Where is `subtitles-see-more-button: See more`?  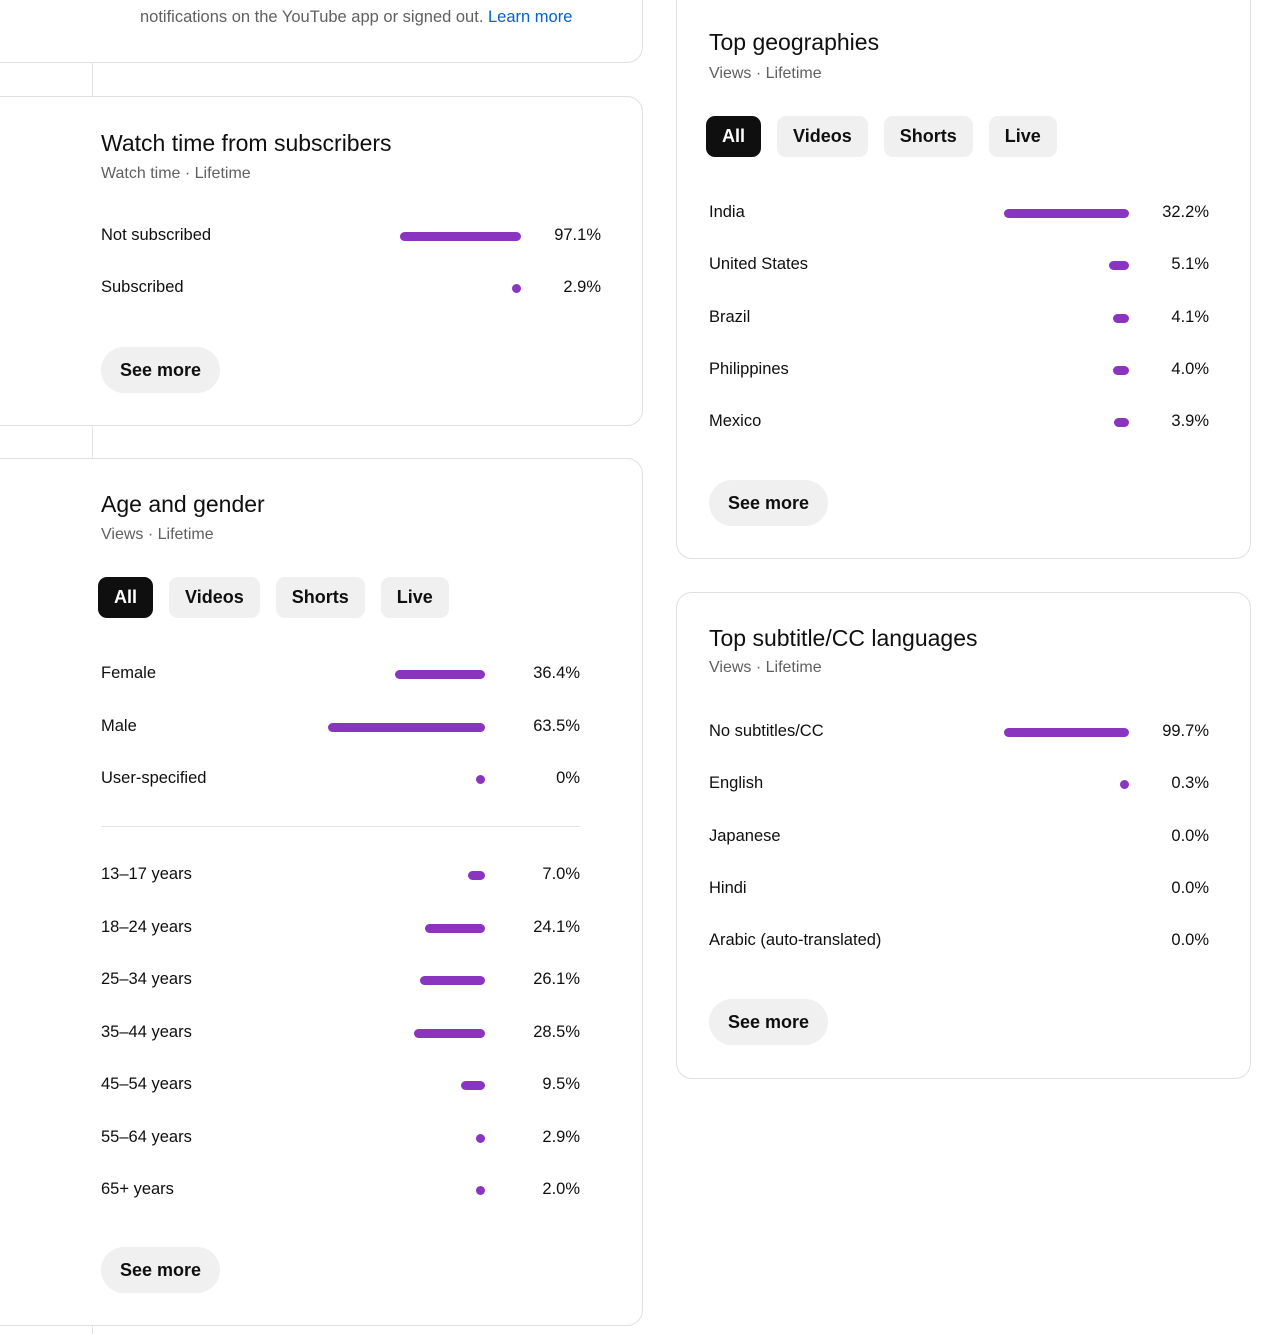
subtitles-see-more-button: See more is located at coordinates (768, 1022).